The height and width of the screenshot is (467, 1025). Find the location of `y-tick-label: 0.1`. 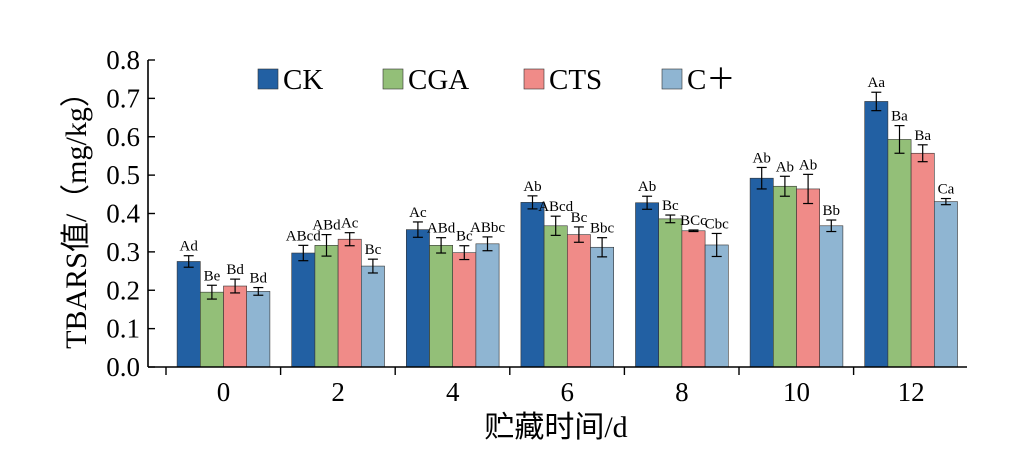

y-tick-label: 0.1 is located at coordinates (123, 329).